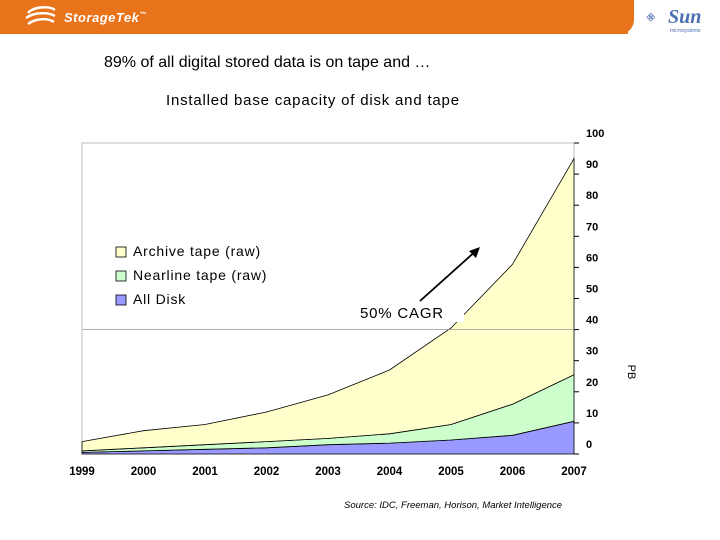  What do you see at coordinates (574, 472) in the screenshot?
I see `x-tick-label: 2007` at bounding box center [574, 472].